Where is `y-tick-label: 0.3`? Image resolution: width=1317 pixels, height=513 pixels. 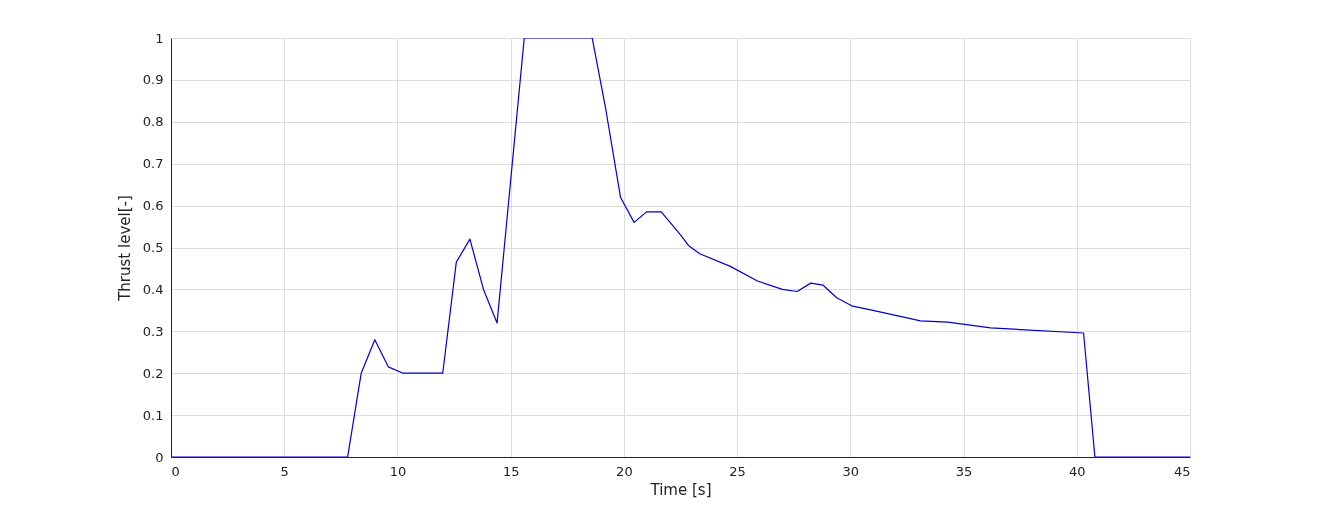
y-tick-label: 0.3 is located at coordinates (153, 331).